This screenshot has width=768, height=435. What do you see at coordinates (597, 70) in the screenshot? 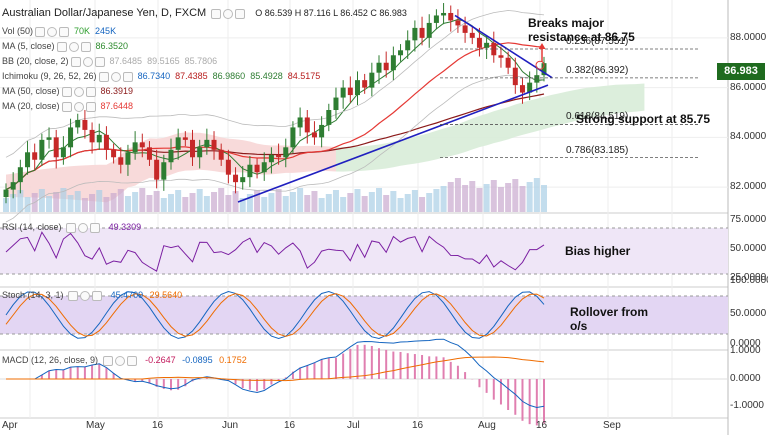
I see `fib-label: 0.382(86.392)` at bounding box center [597, 70].